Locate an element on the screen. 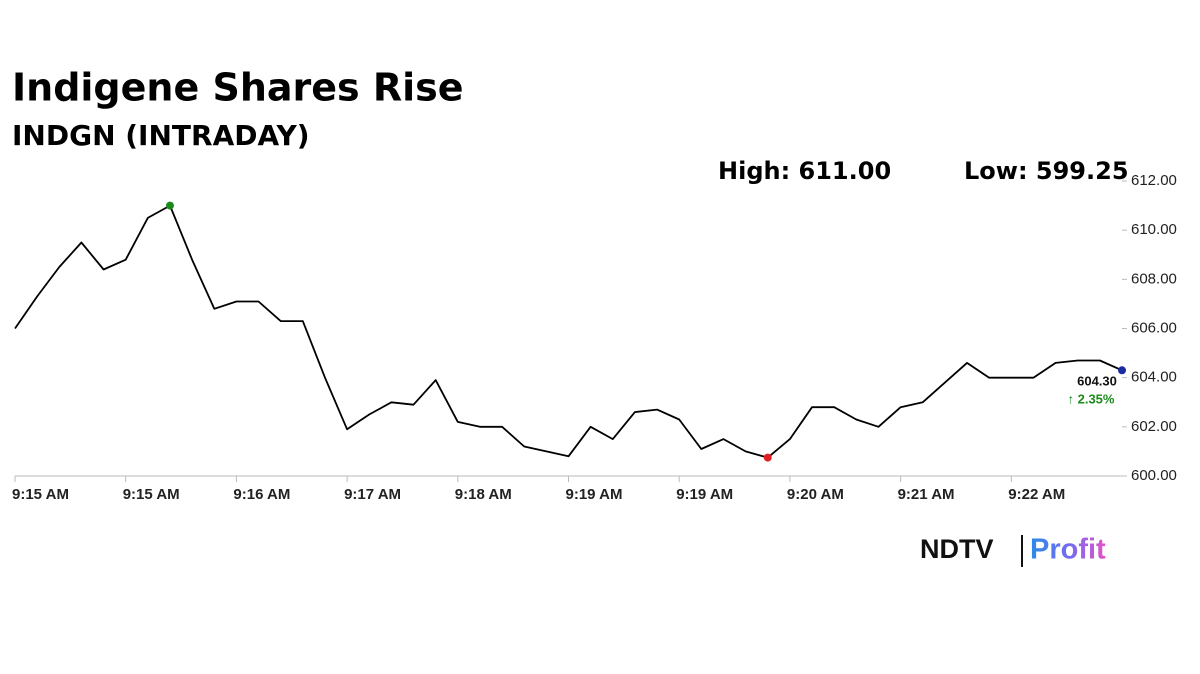  low-label: Low: 599.25 is located at coordinates (1046, 171).